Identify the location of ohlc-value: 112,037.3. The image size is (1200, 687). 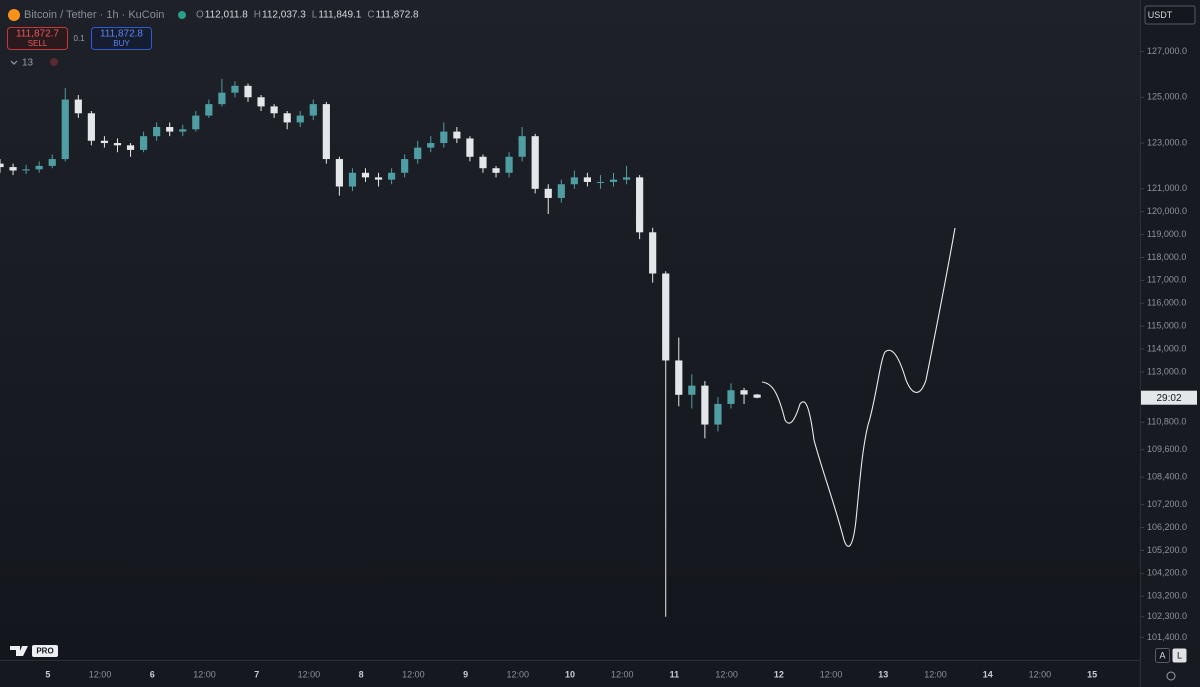
(284, 15).